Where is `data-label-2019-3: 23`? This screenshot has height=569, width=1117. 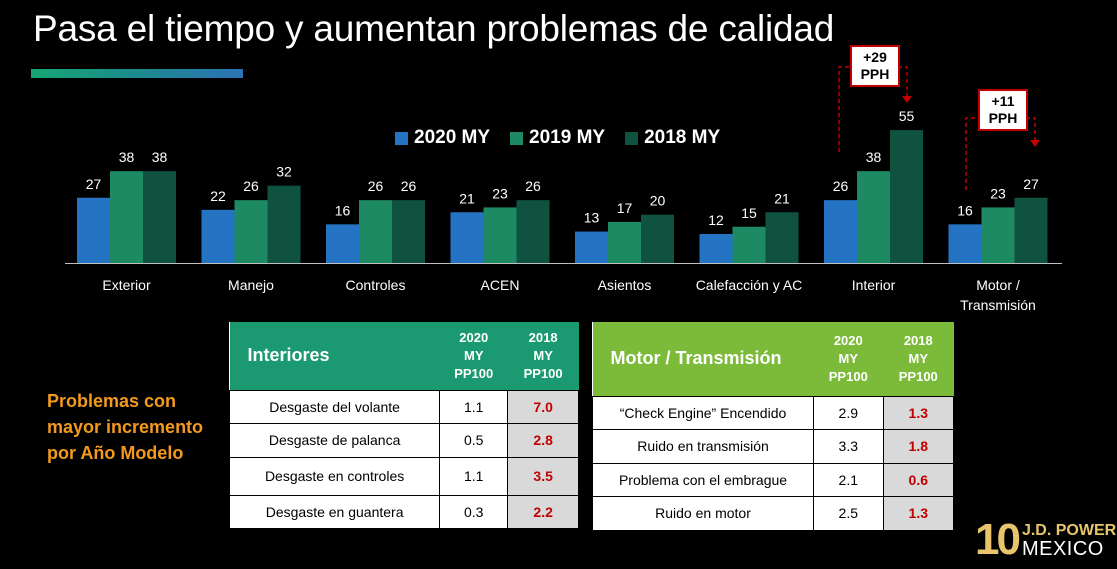
data-label-2019-3: 23 is located at coordinates (500, 193).